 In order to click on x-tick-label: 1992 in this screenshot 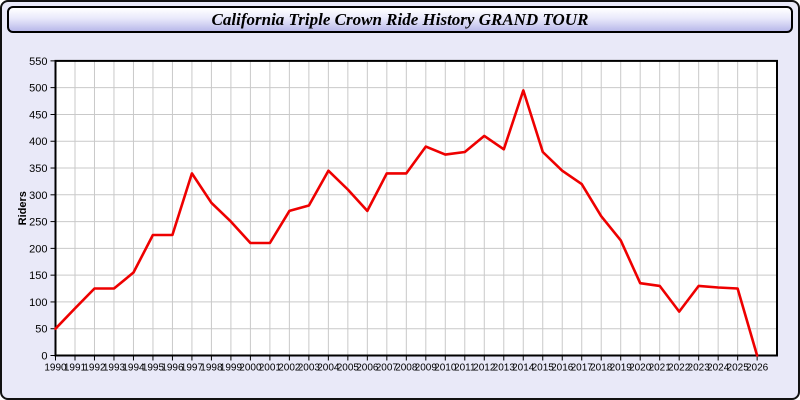, I will do `click(94, 368)`.